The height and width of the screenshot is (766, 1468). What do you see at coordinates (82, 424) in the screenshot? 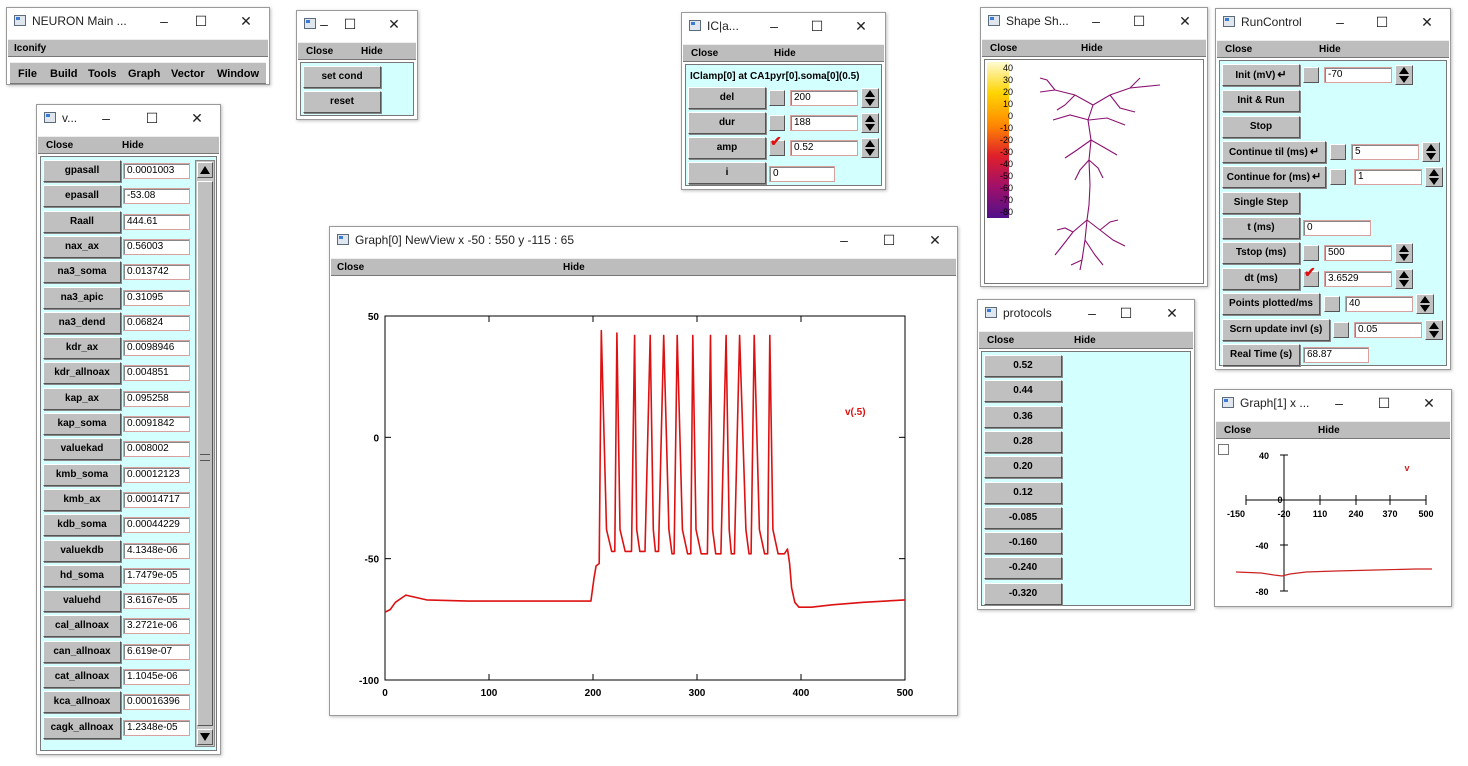
I see `param-button: kap_soma` at bounding box center [82, 424].